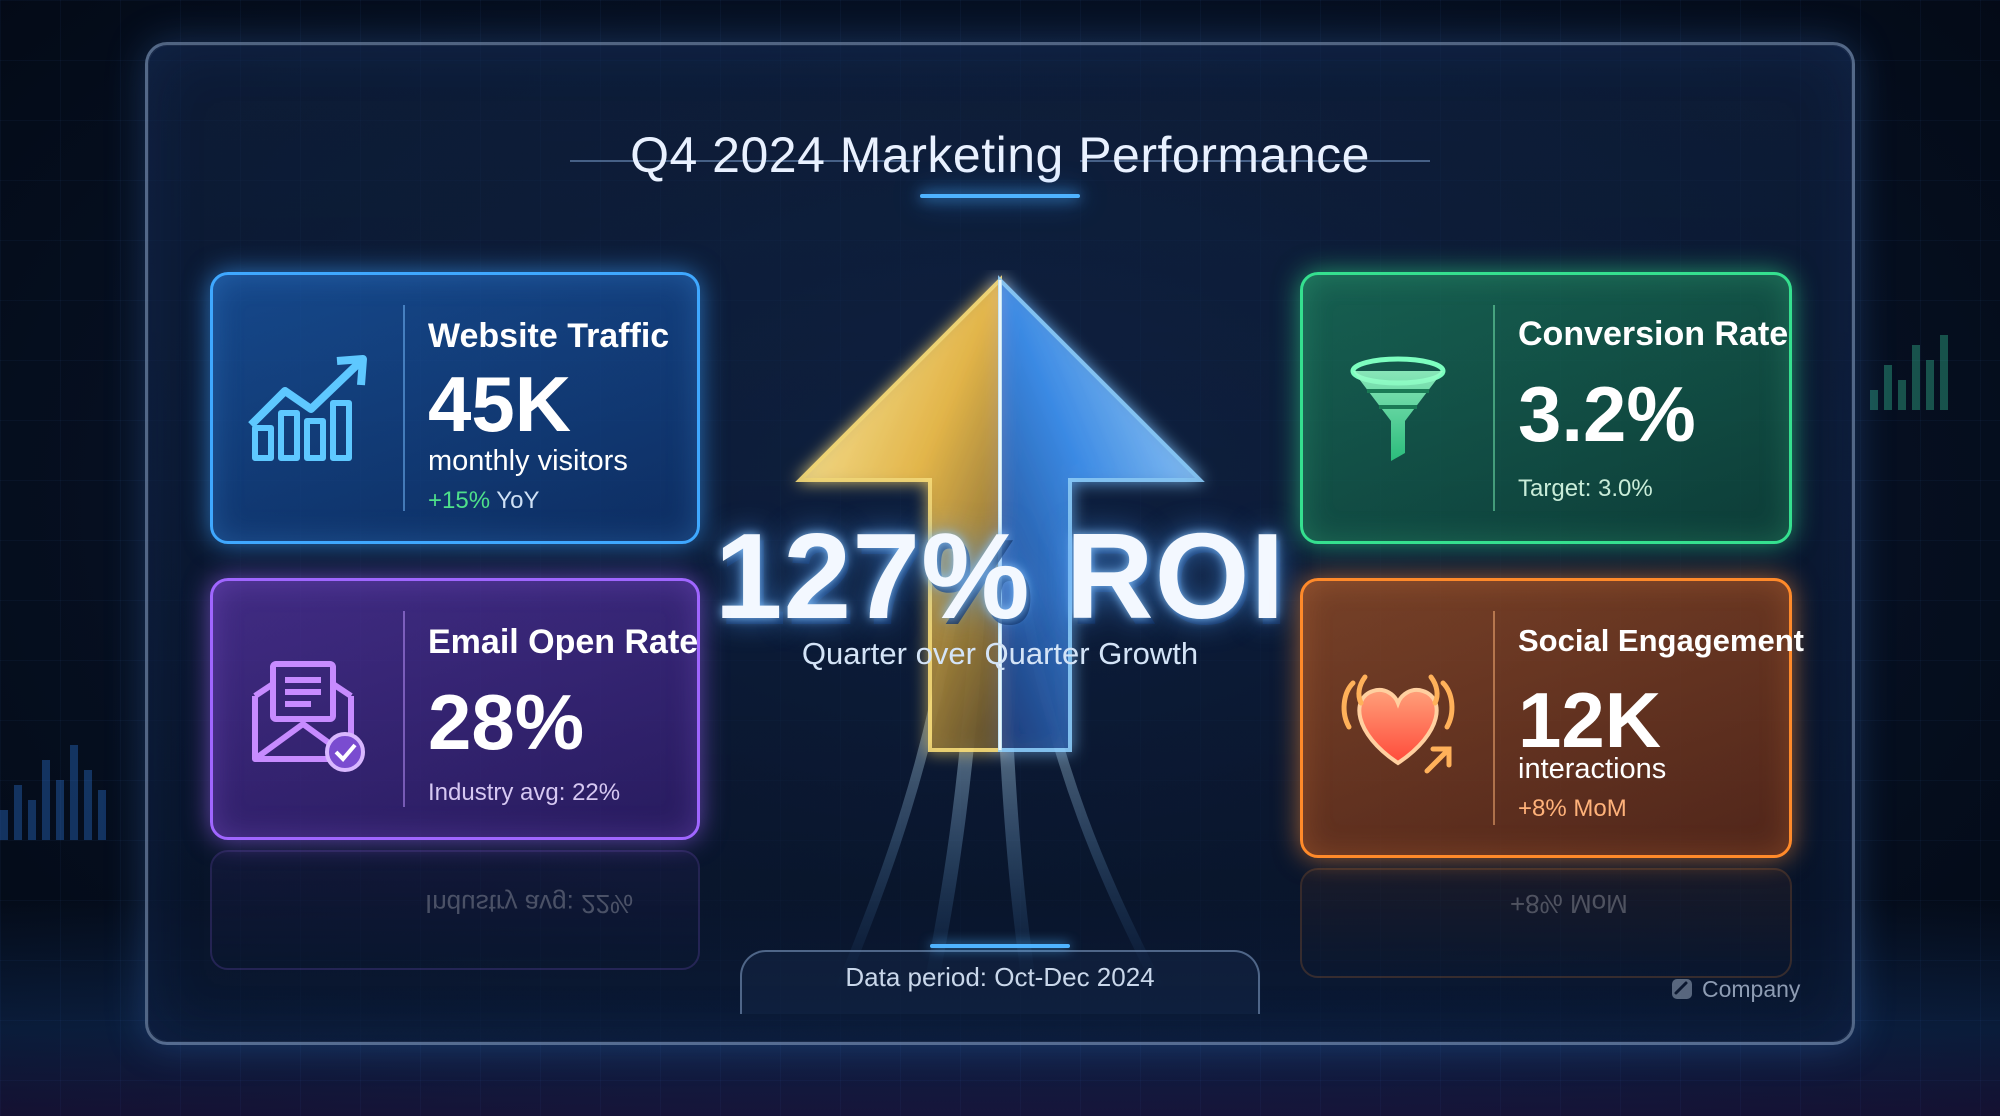 Image resolution: width=2000 pixels, height=1116 pixels. I want to click on footer-tab, so click(1000, 982).